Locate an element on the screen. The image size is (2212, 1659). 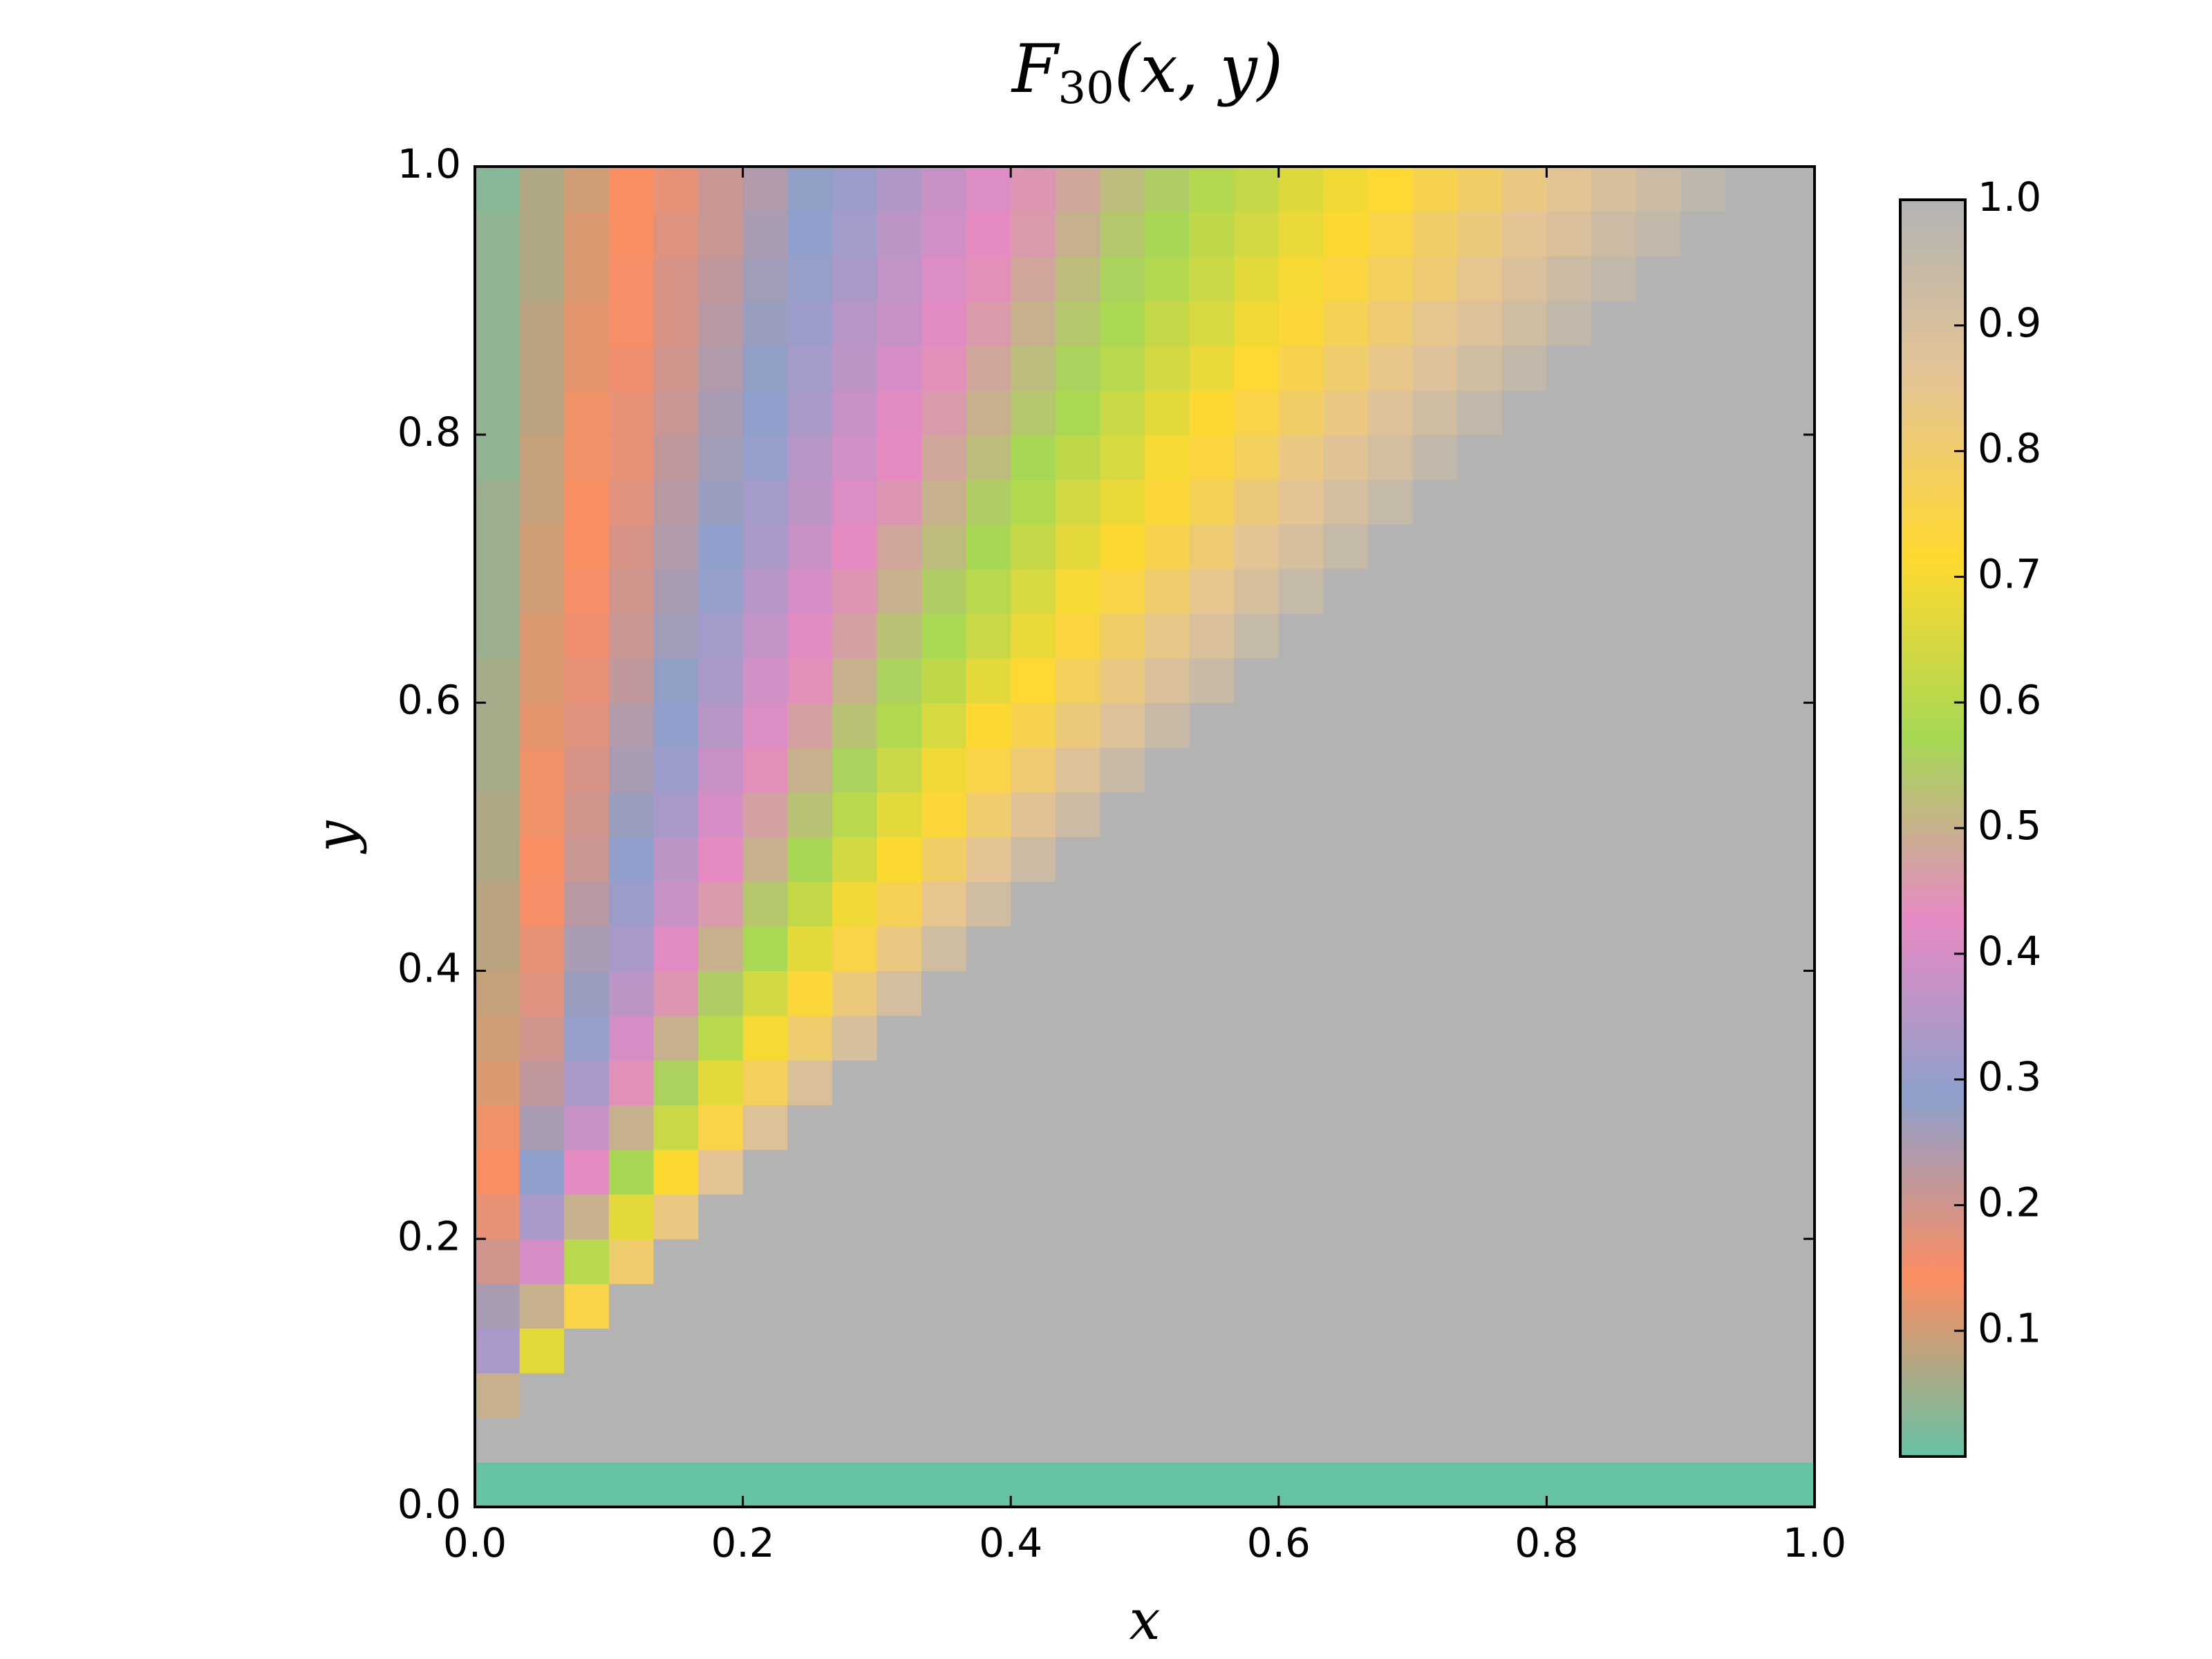
title-main: F is located at coordinates (1035, 69).